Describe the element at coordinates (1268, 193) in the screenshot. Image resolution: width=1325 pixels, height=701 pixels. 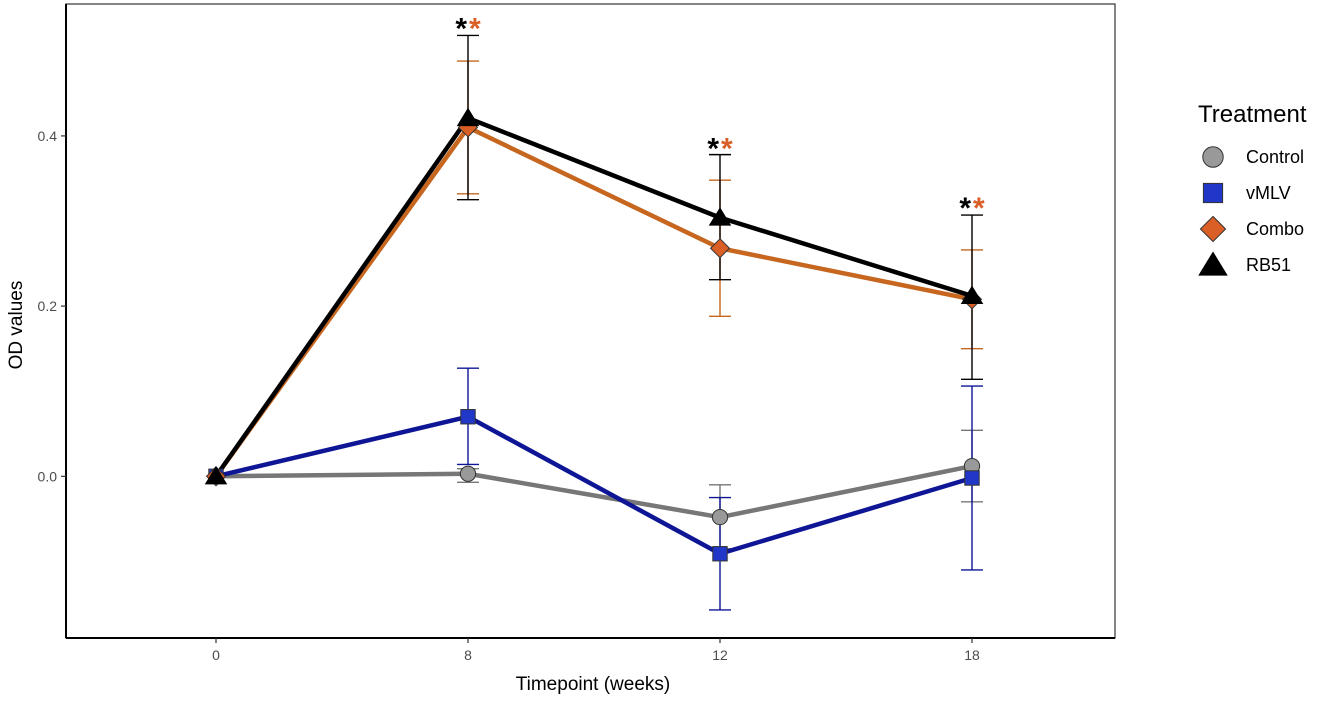
I see `legend-label: vMLV` at that location.